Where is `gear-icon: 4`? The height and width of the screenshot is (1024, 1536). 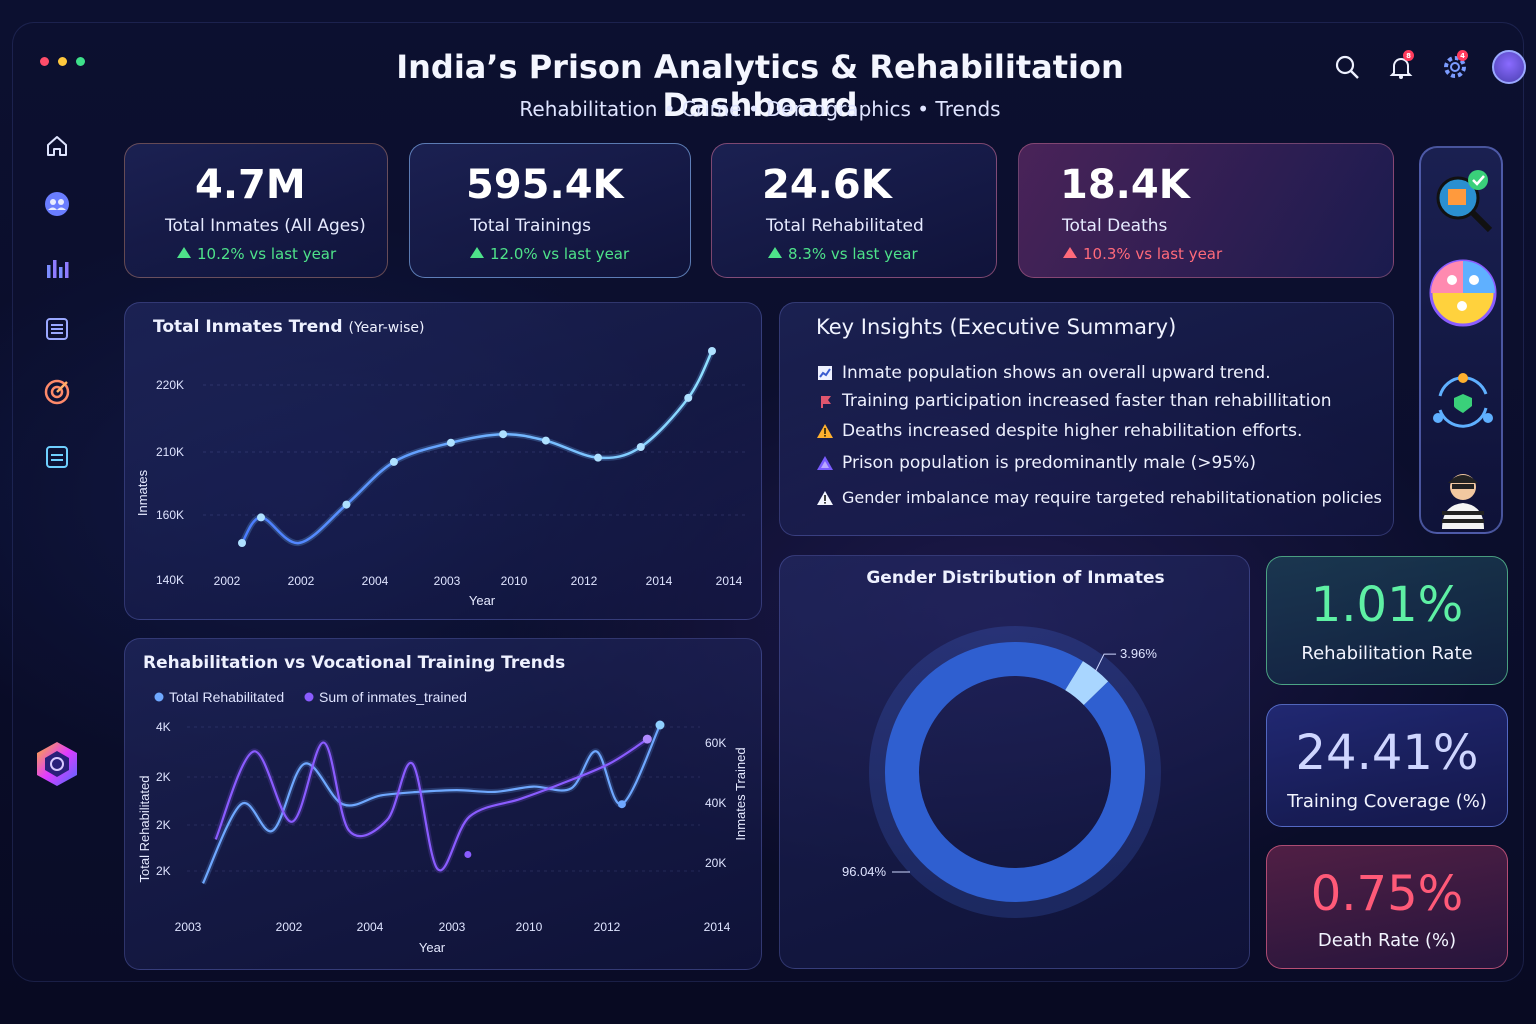 gear-icon: 4 is located at coordinates (1455, 67).